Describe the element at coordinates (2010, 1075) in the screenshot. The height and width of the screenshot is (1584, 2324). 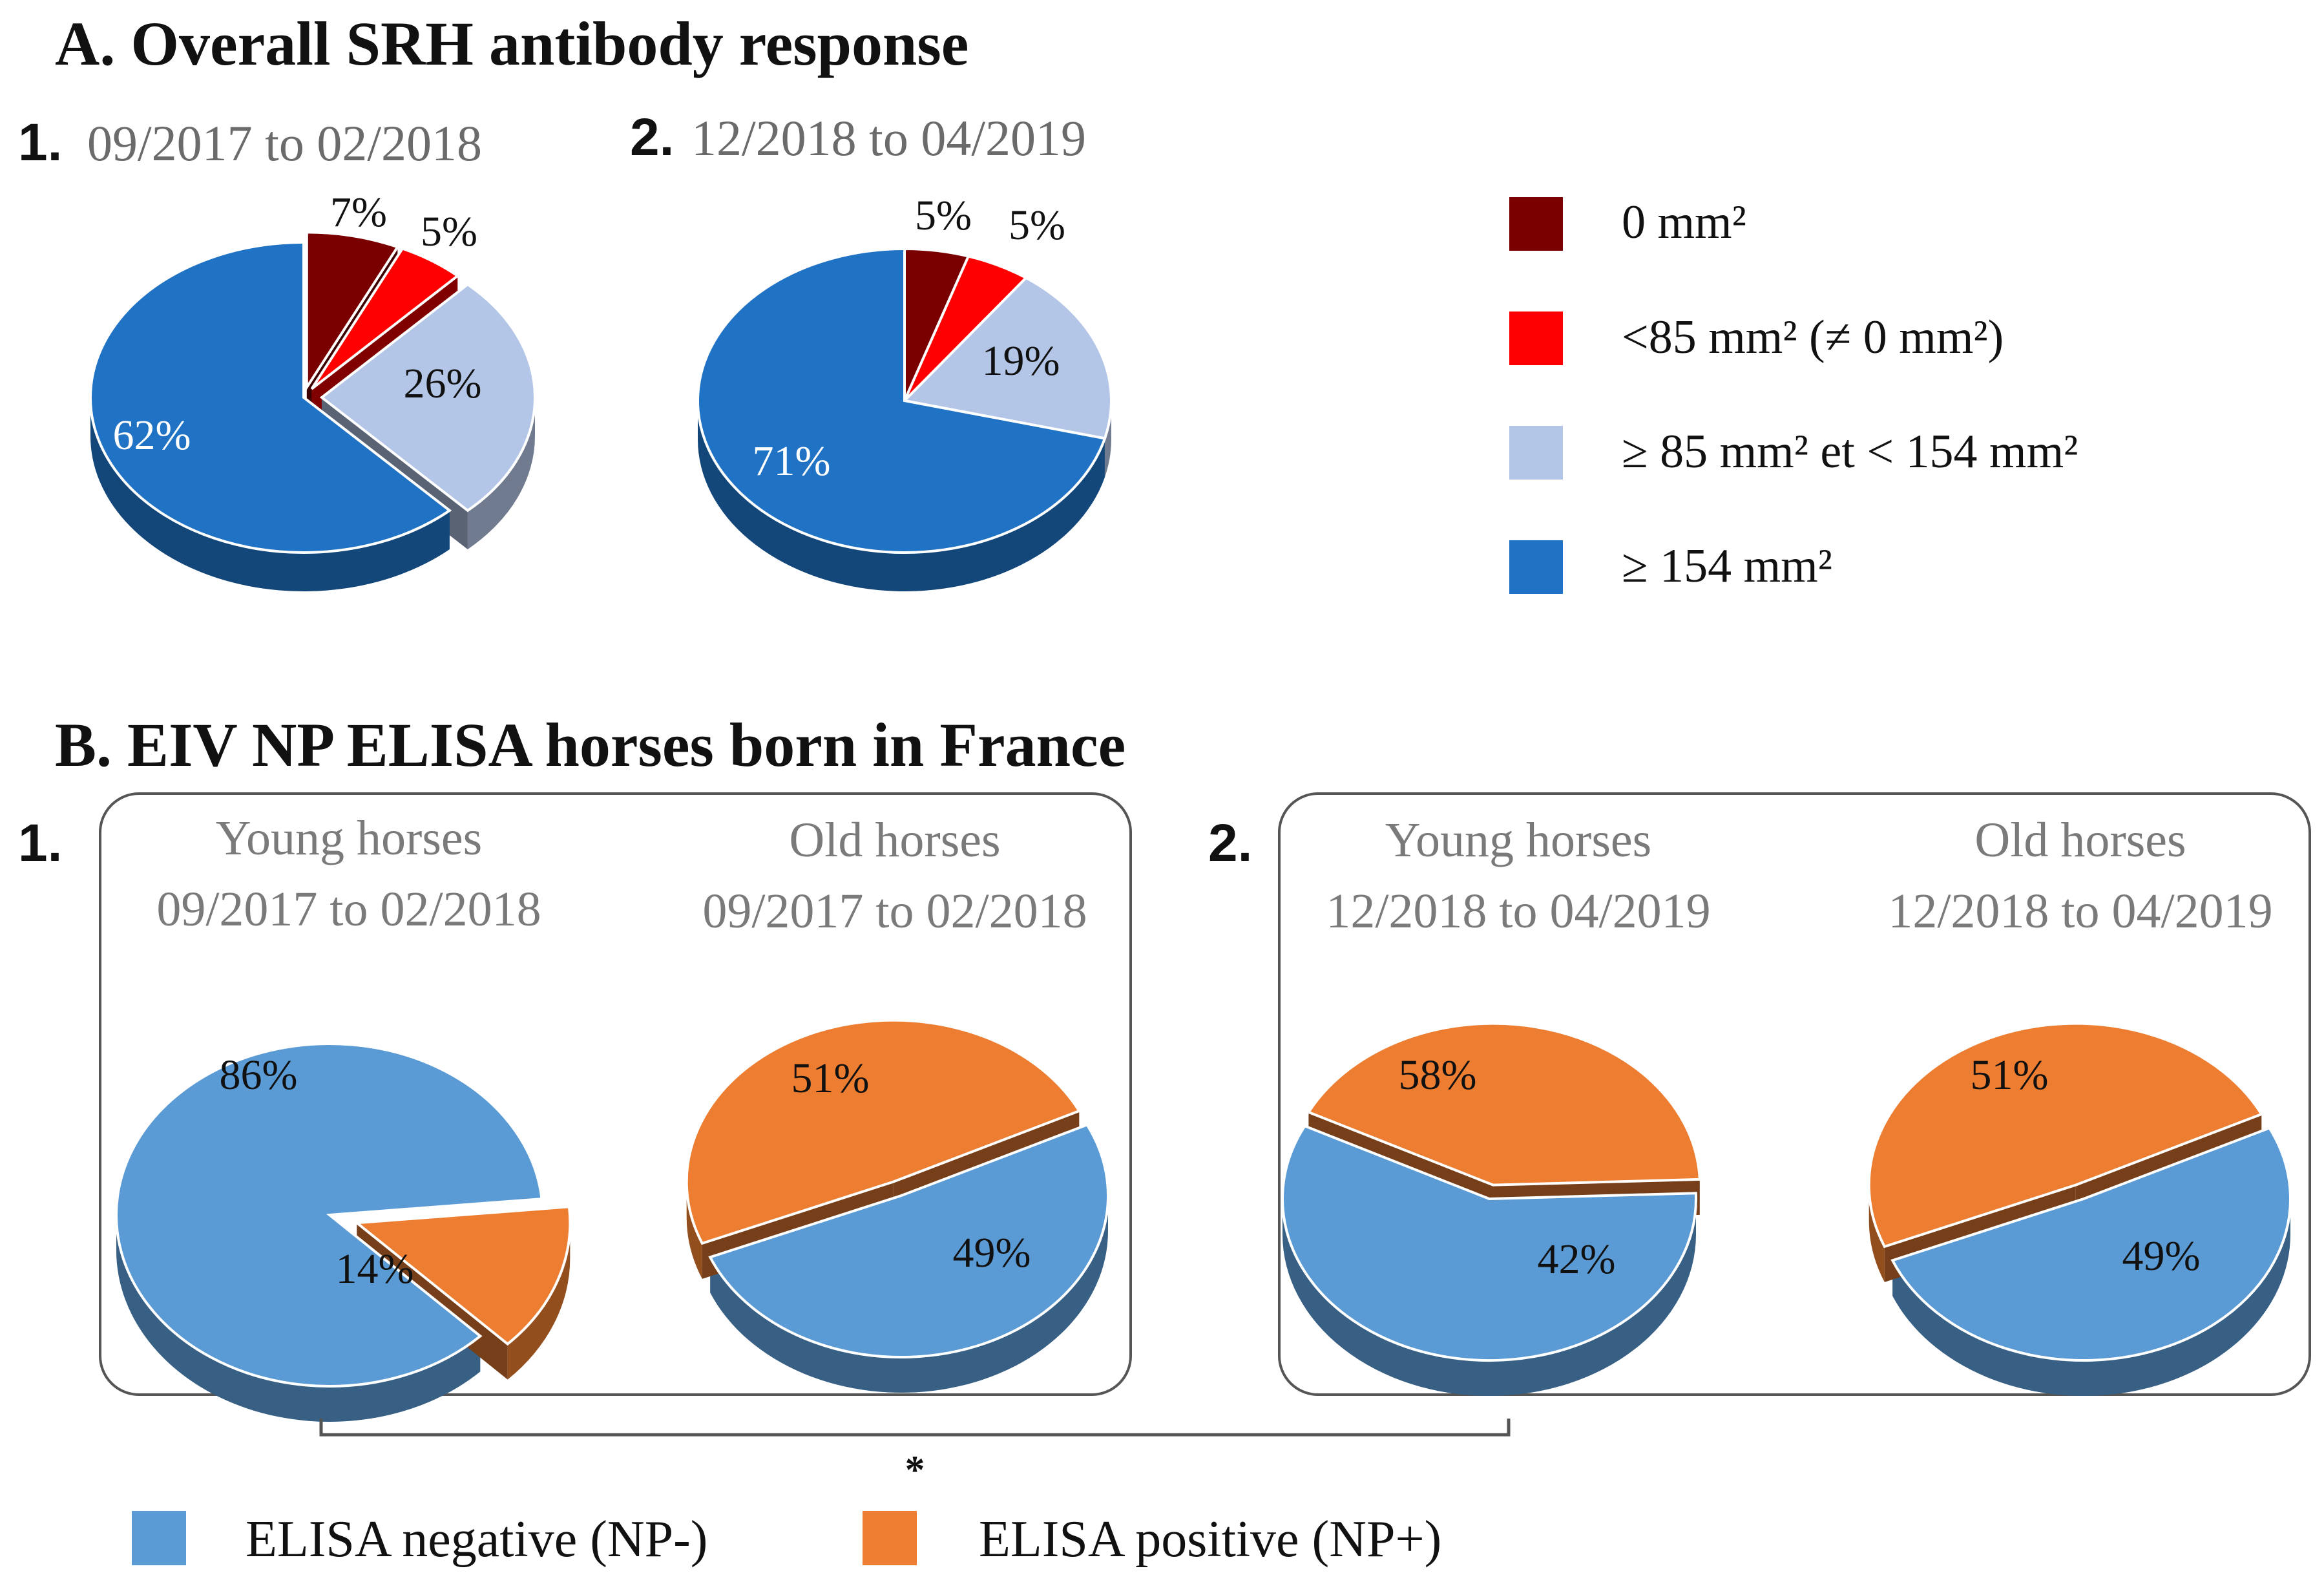
I see `pie-label-b2b-0: 51%` at that location.